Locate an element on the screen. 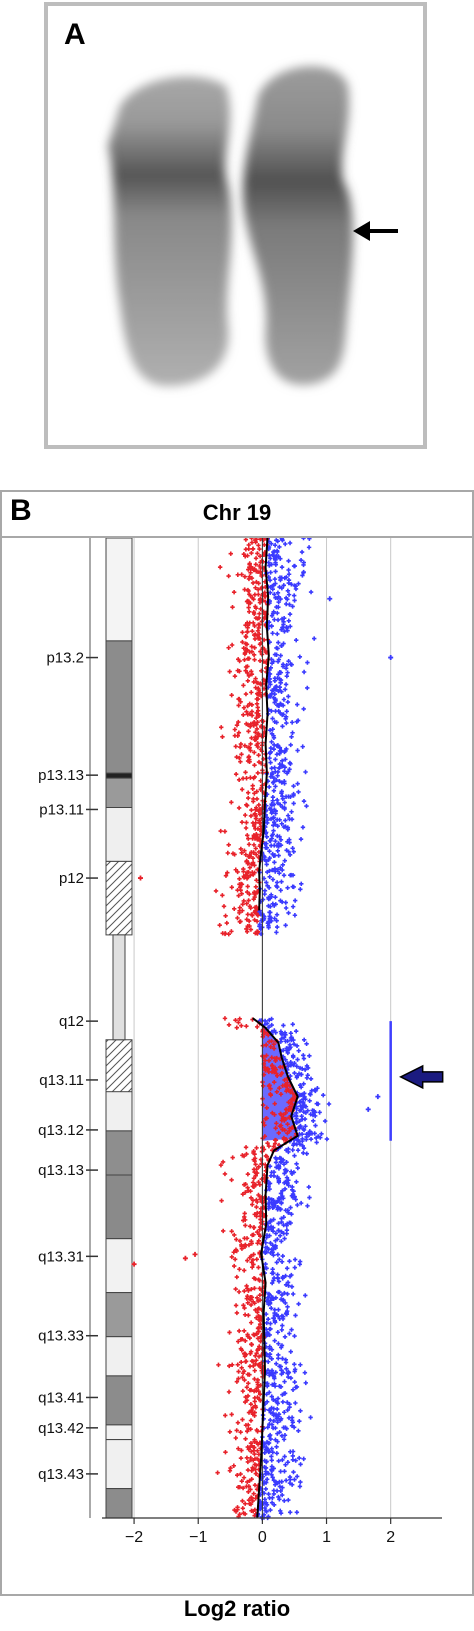 The height and width of the screenshot is (1631, 474). outlier-point is located at coordinates (185, 1258).